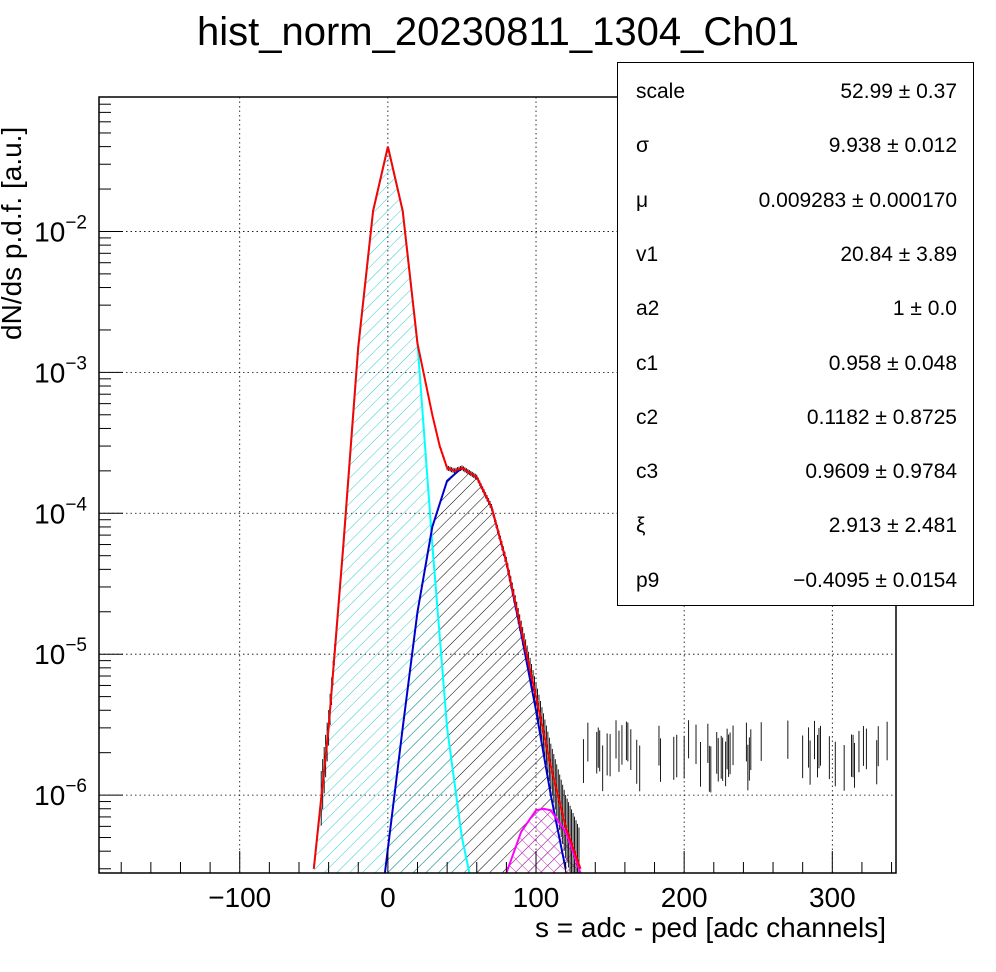 The width and height of the screenshot is (996, 972). I want to click on y-tick-label: 10⁻², so click(60, 229).